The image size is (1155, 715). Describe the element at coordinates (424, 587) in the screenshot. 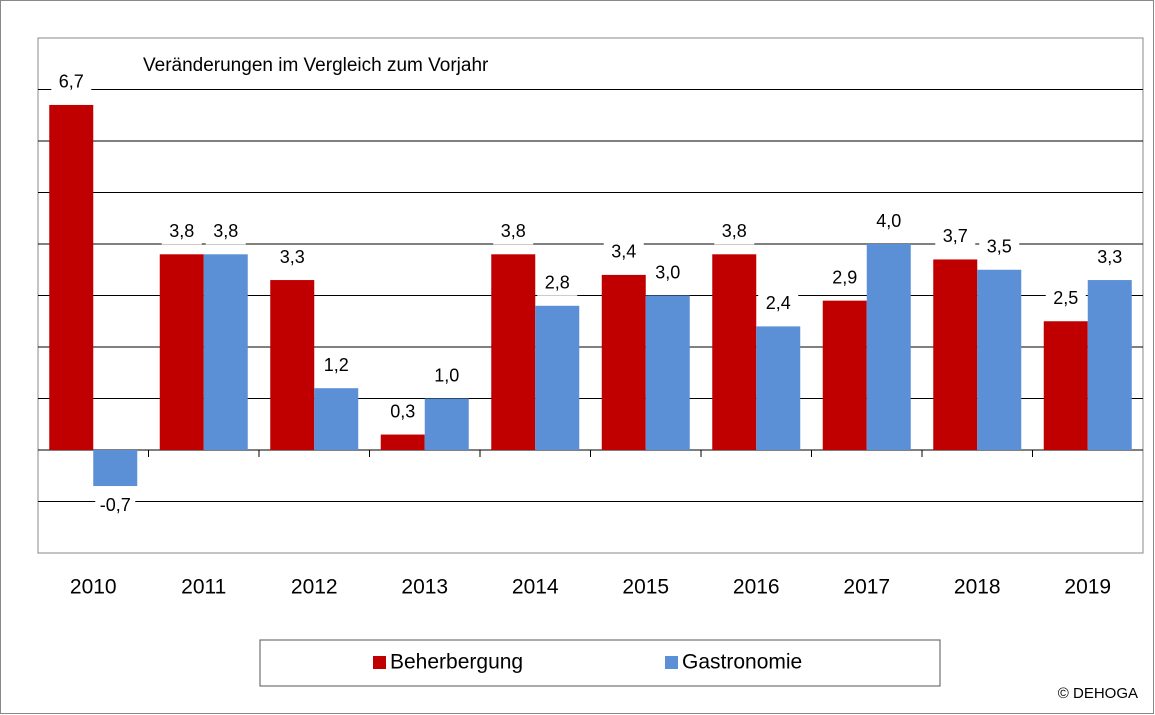

I see `x-tick-label: 2013` at that location.